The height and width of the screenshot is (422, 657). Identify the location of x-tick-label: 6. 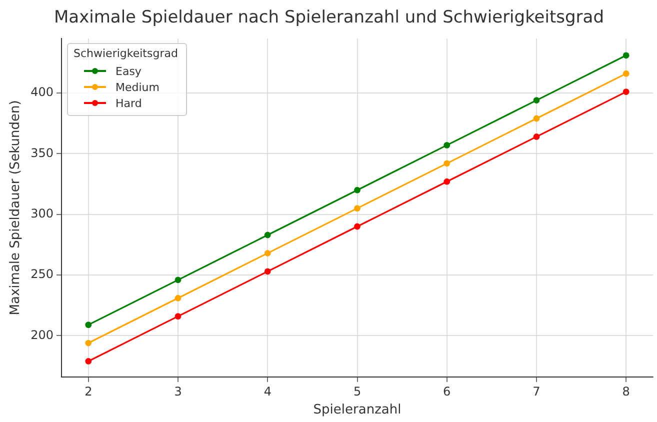
(447, 391).